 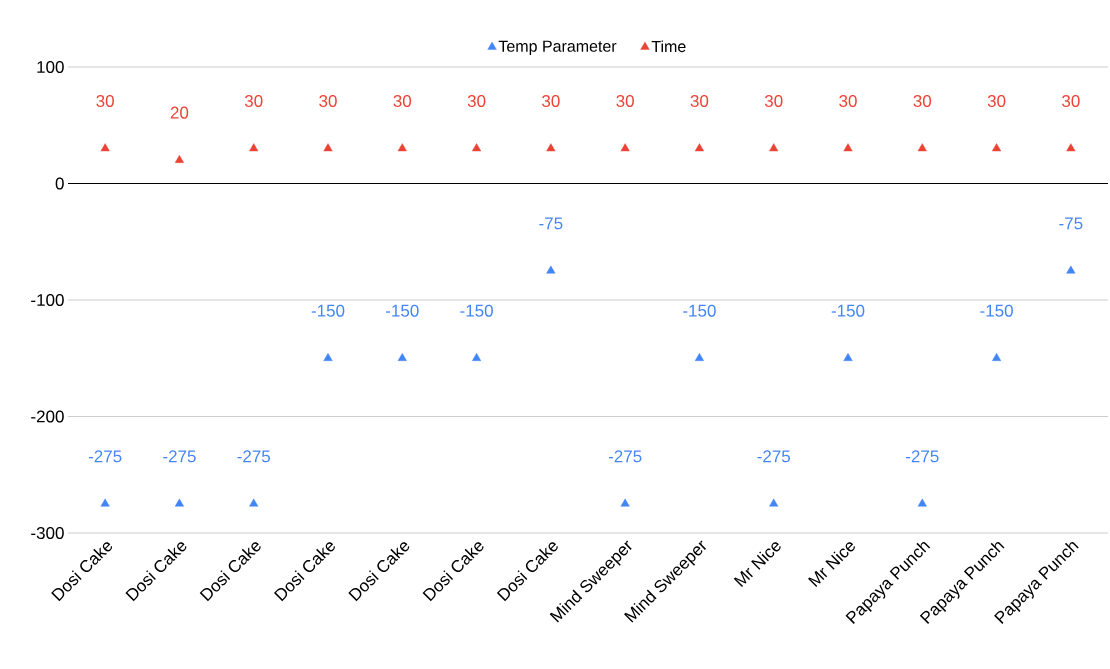 I want to click on y-tick-label: -100, so click(x=47, y=300).